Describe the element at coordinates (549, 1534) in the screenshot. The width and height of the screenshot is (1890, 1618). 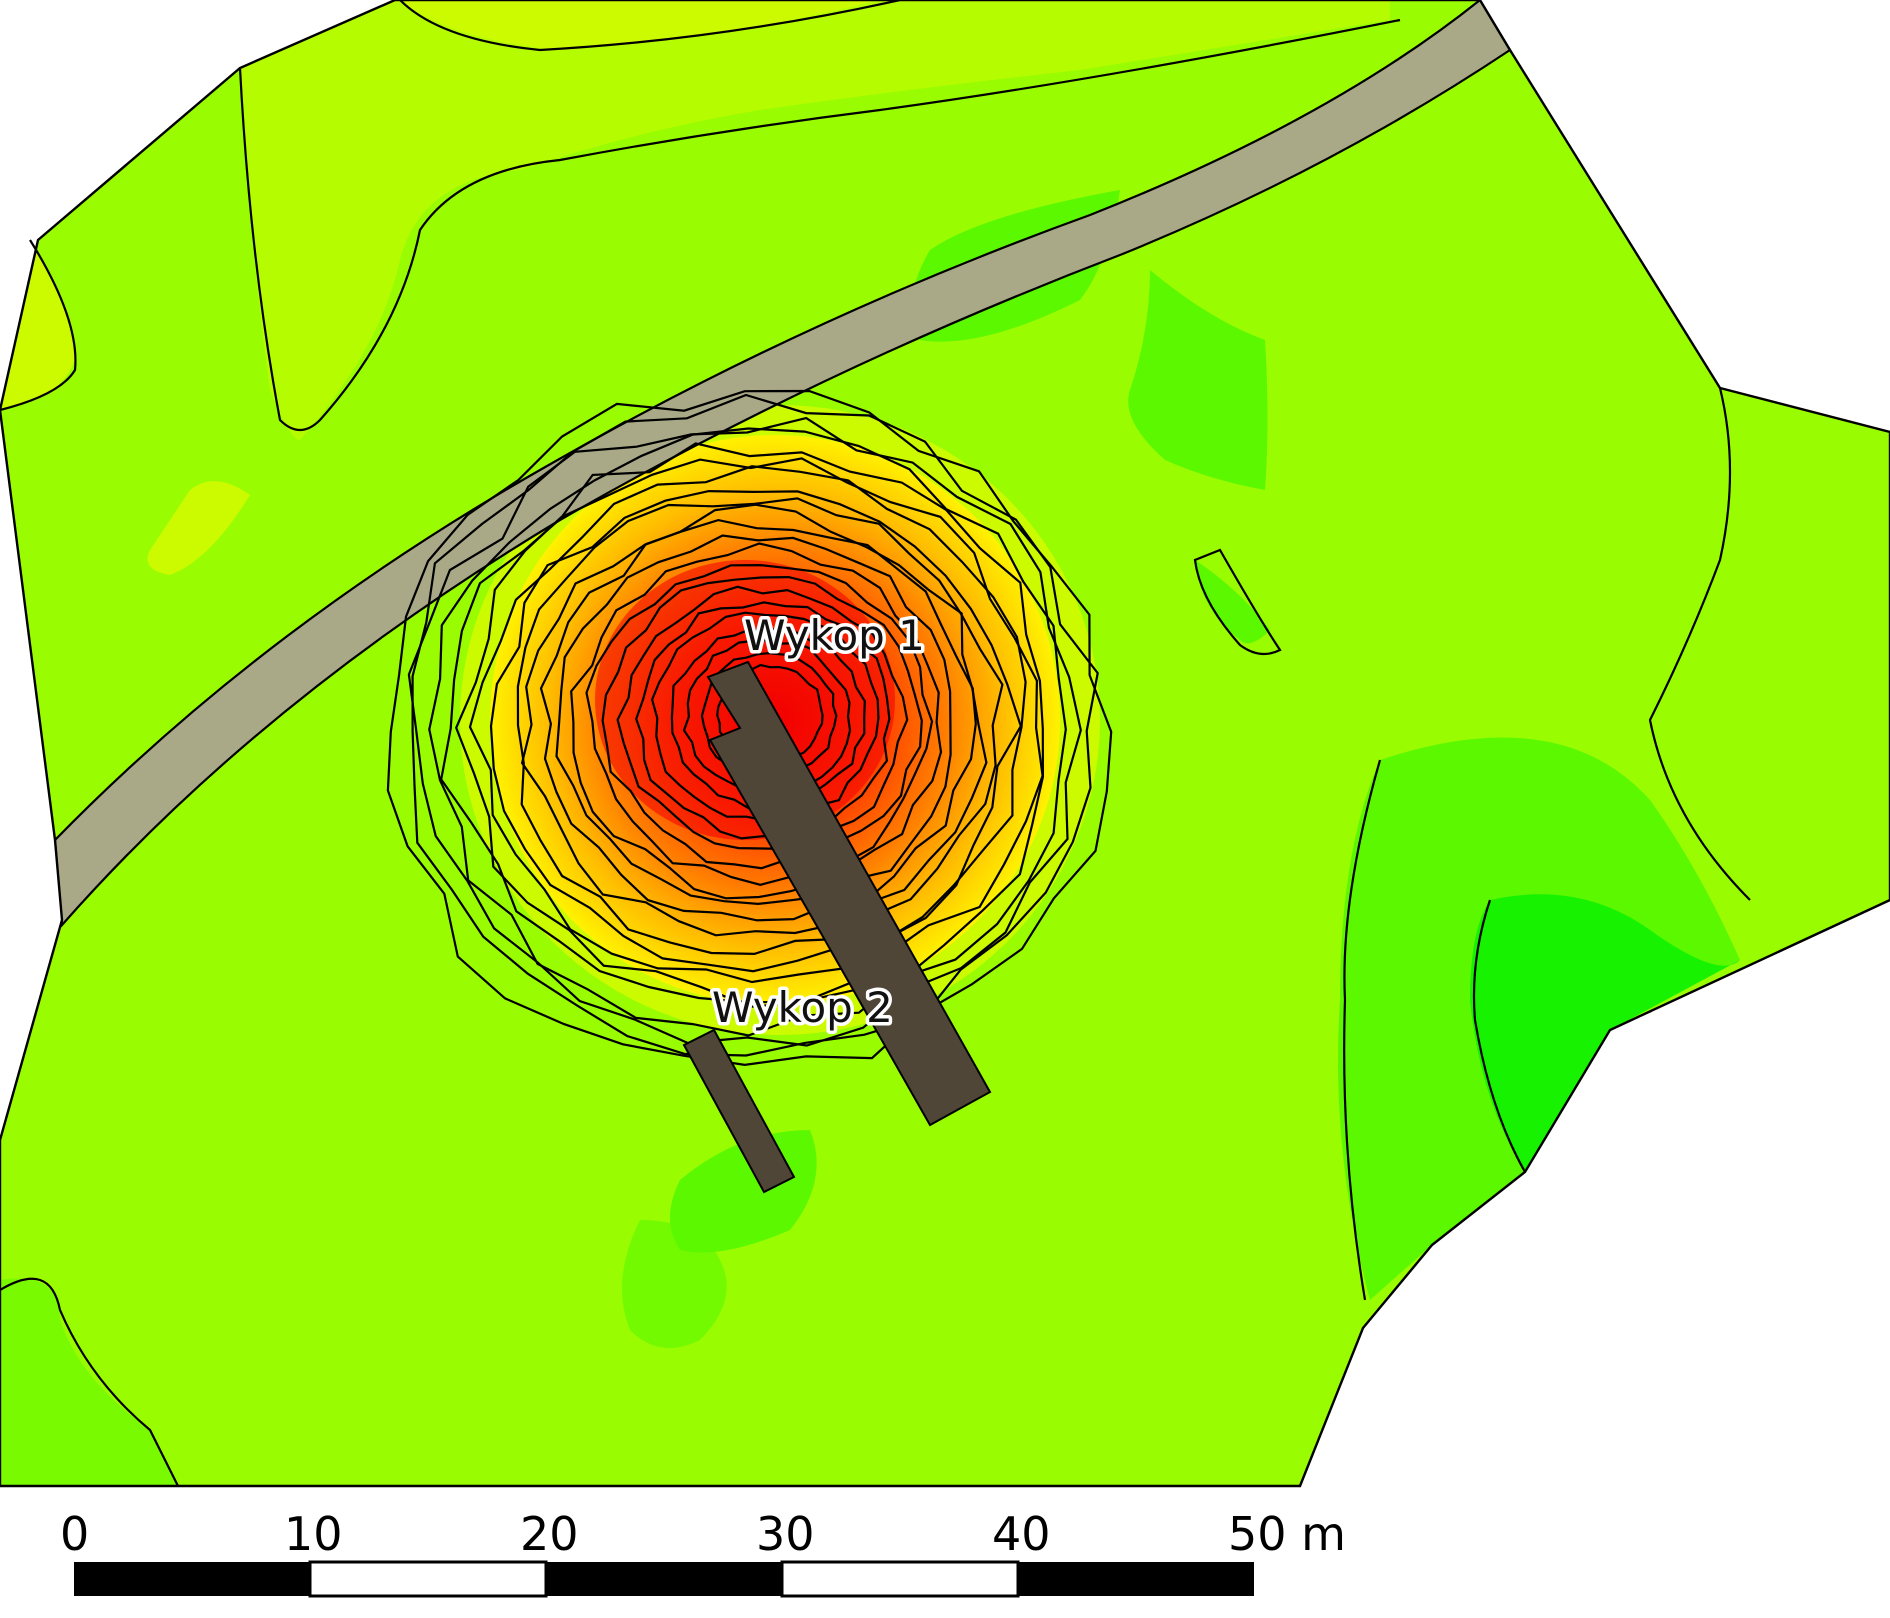
I see `scale-tick-20: 20` at that location.